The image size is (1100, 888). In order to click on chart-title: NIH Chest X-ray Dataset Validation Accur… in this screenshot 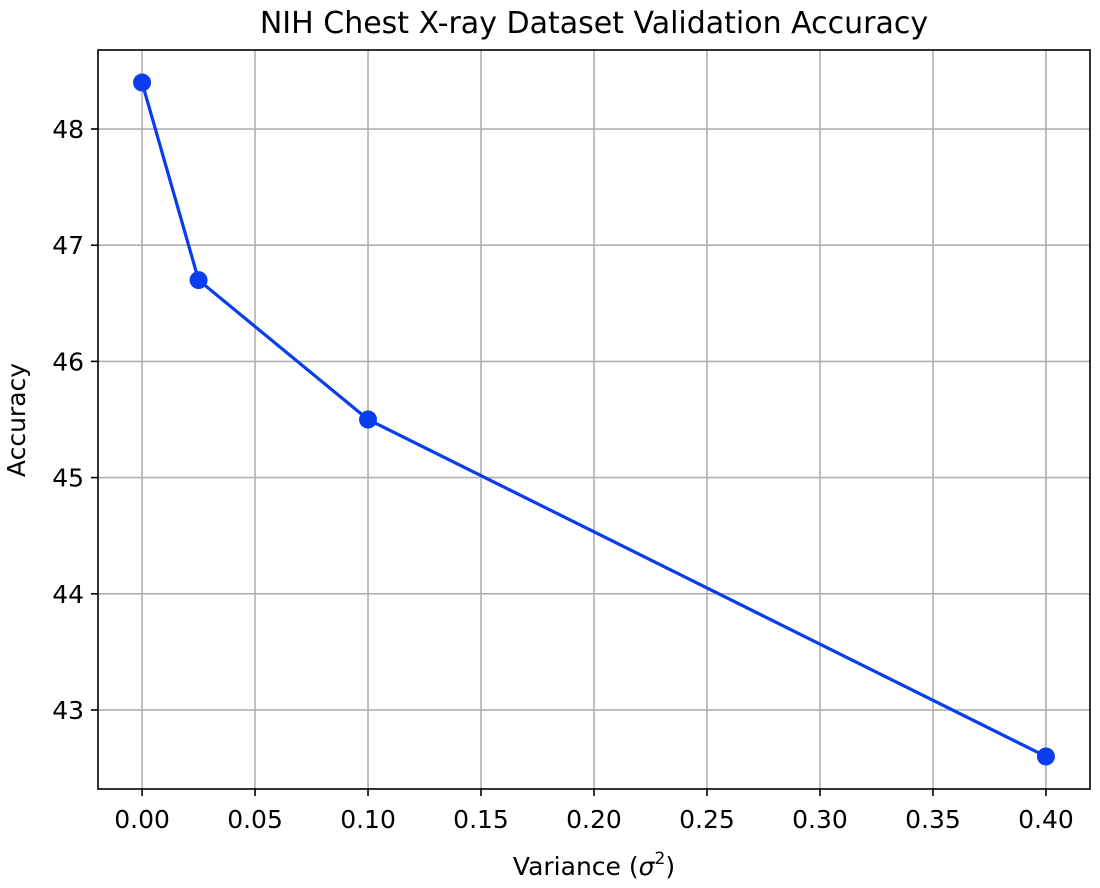, I will do `click(594, 23)`.